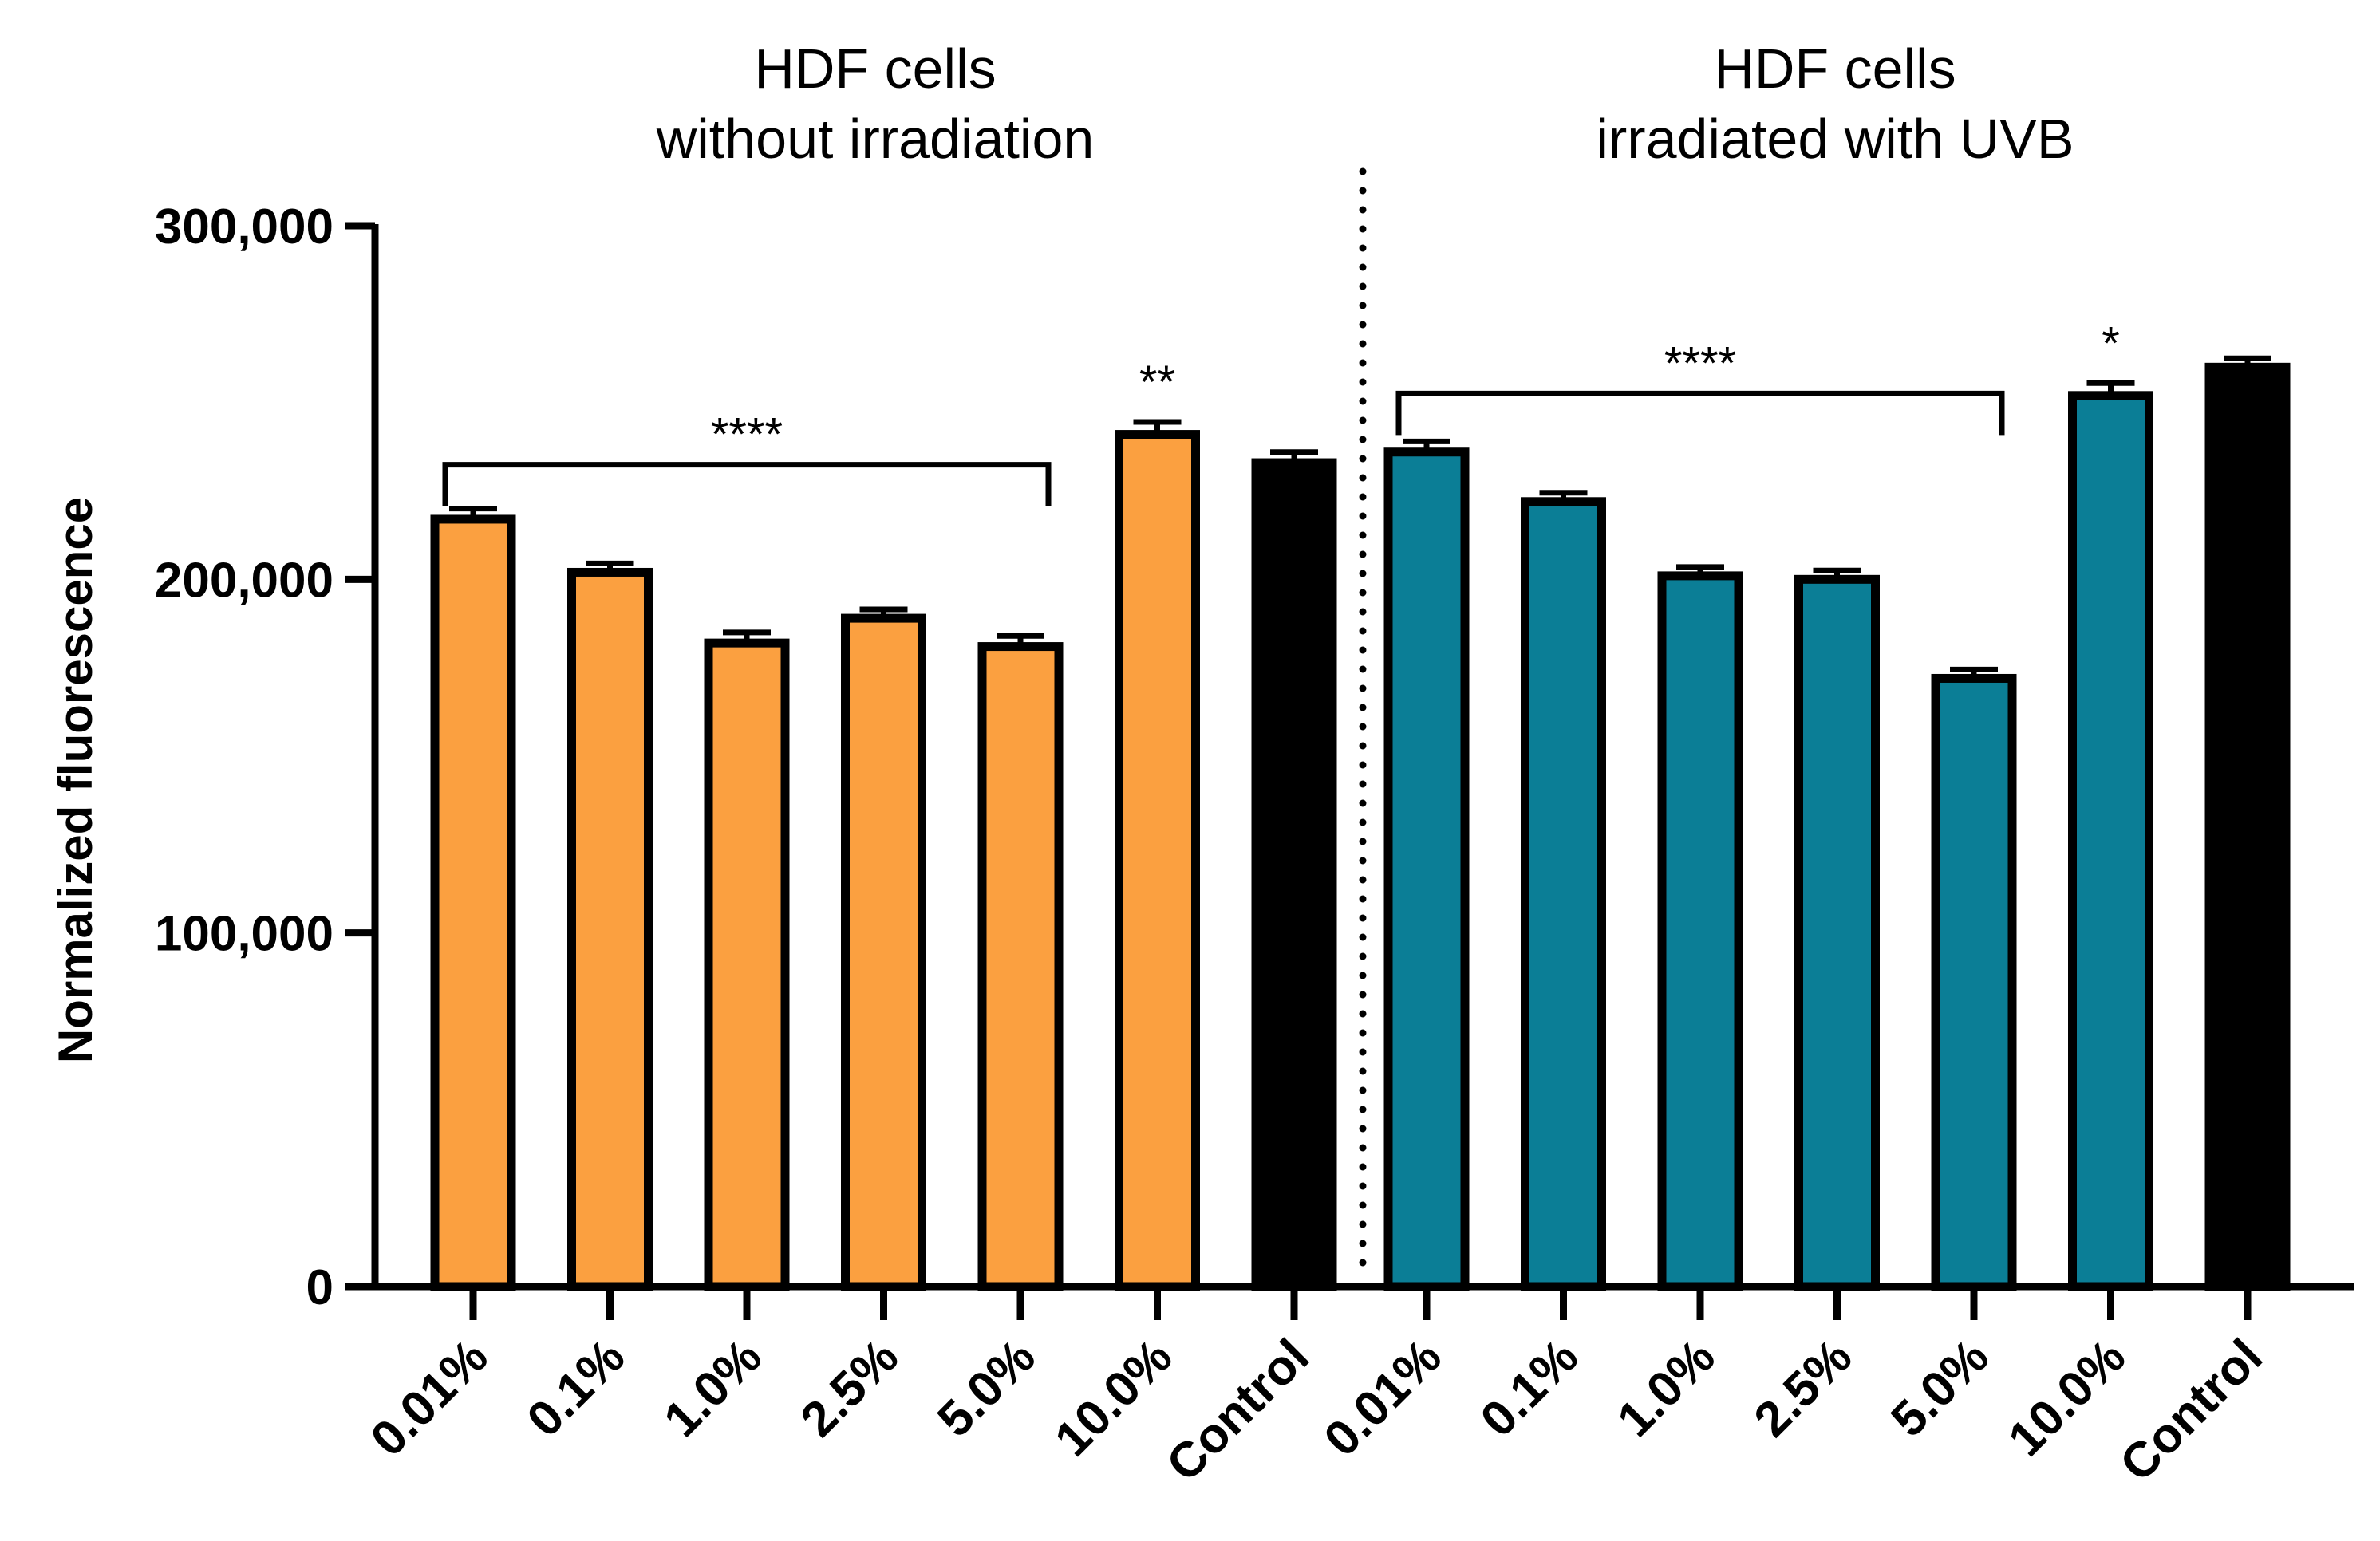 Image resolution: width=2380 pixels, height=1541 pixels. I want to click on group-title-line2: without irradiation, so click(875, 139).